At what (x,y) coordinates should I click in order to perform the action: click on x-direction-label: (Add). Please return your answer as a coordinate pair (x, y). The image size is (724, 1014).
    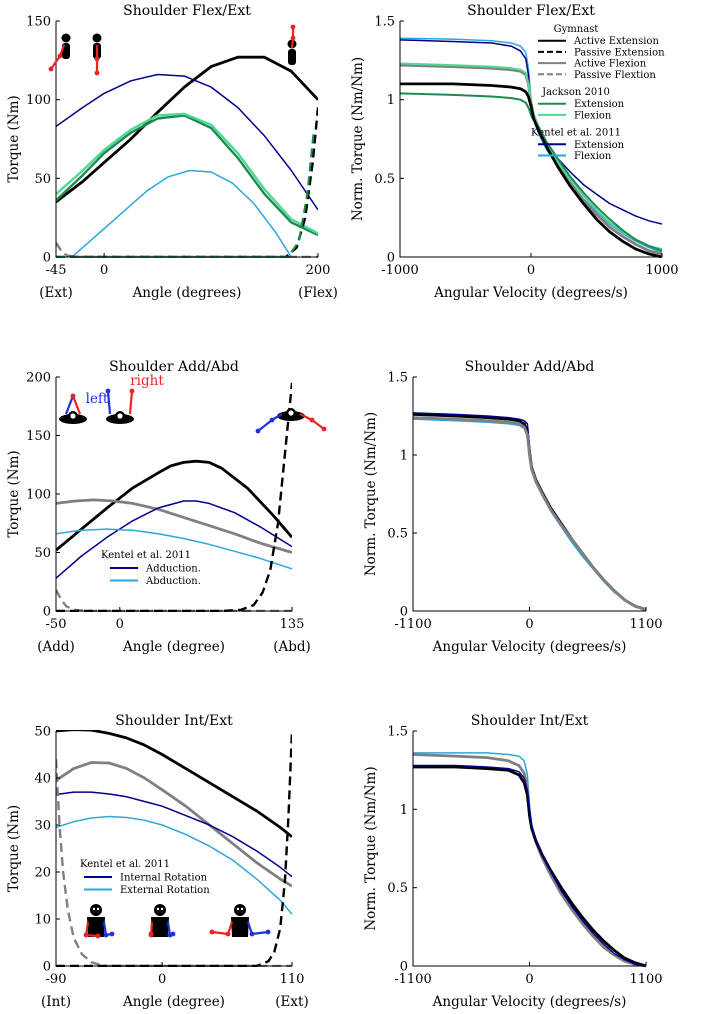
    Looking at the image, I should click on (56, 647).